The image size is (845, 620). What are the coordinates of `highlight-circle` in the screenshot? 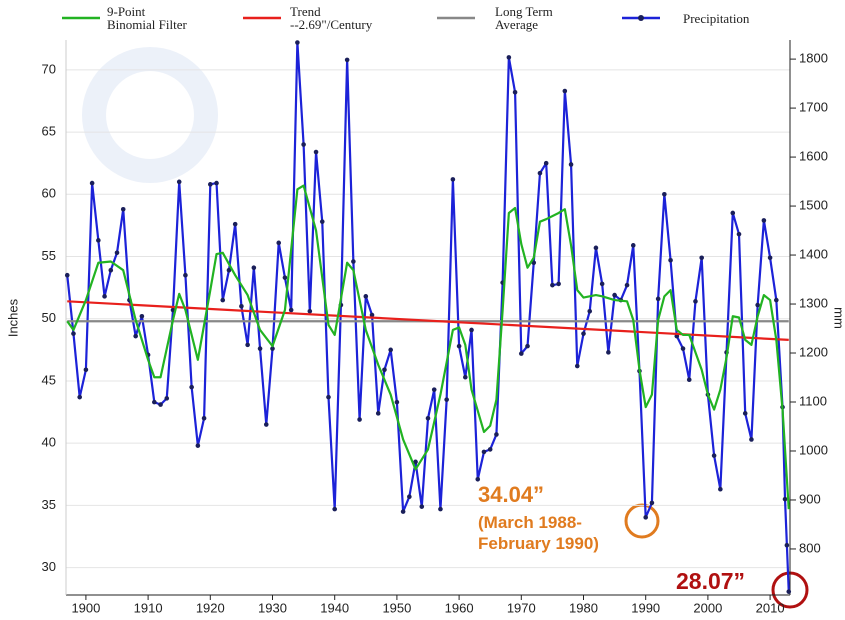 It's located at (642, 521).